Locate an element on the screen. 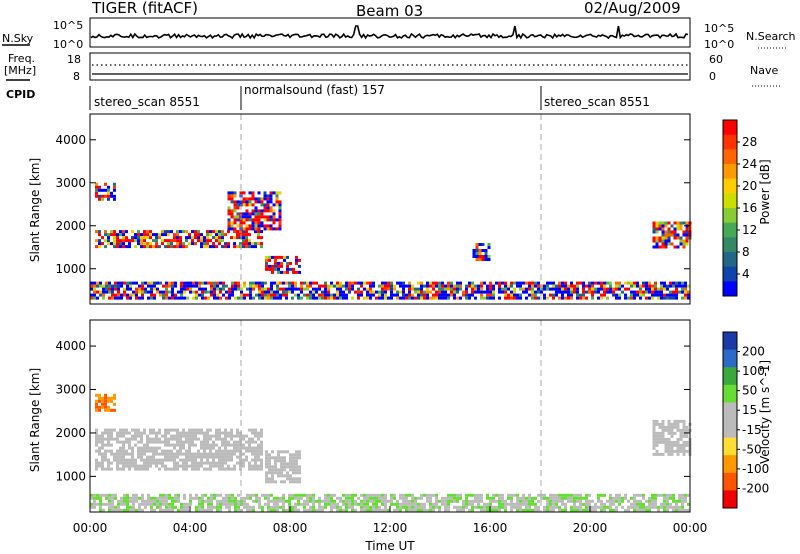  feature-late-band is located at coordinates (672, 437).